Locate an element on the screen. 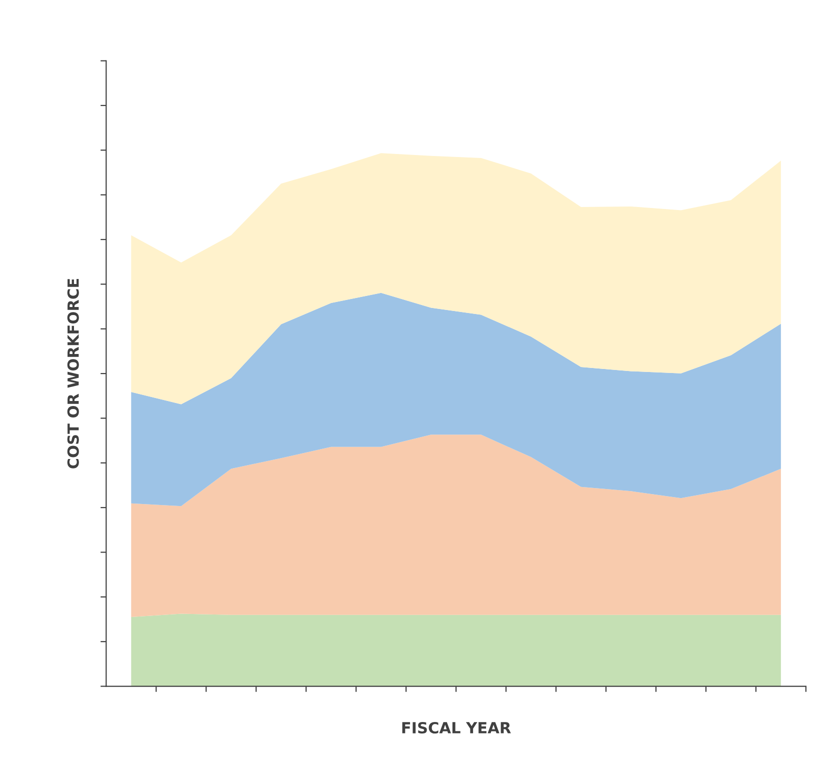  x-axis-title: FISCAL YEAR is located at coordinates (456, 728).